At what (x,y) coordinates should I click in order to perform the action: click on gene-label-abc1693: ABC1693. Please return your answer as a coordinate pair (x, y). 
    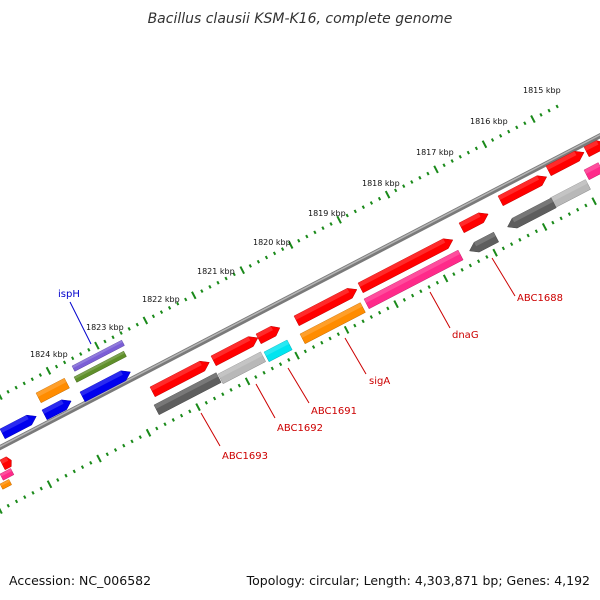
    Looking at the image, I should click on (245, 456).